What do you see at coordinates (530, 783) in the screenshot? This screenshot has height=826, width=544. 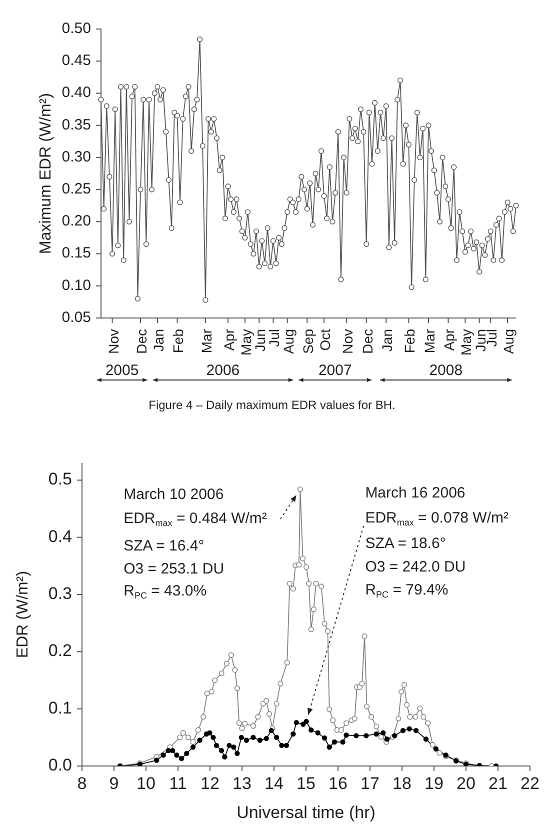 I see `x-tick-label: 22` at bounding box center [530, 783].